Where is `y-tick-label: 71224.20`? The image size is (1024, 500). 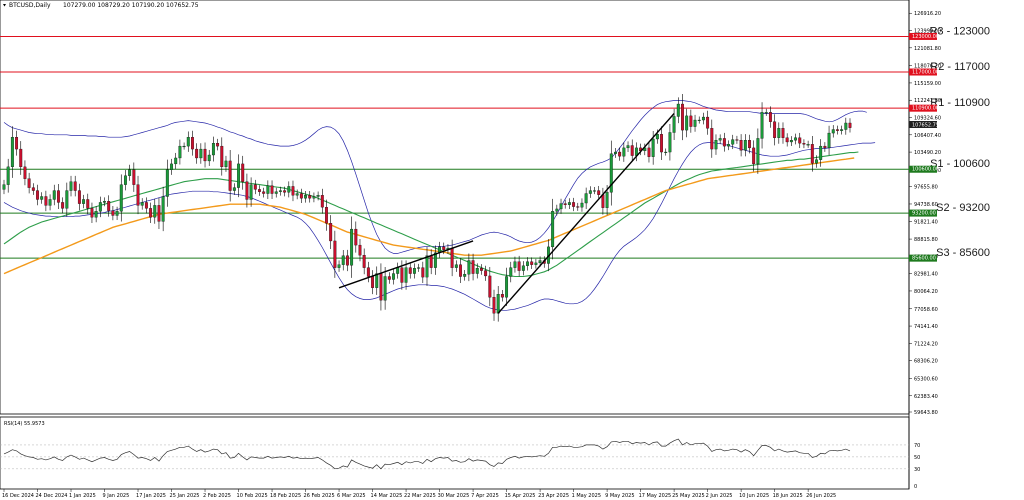 y-tick-label: 71224.20 is located at coordinates (926, 344).